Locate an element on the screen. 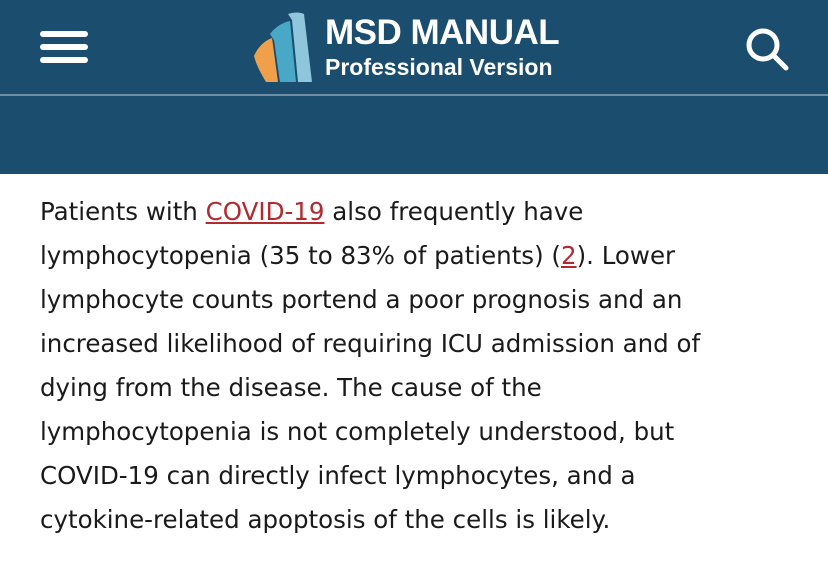 The image size is (828, 564). header-divider is located at coordinates (414, 95).